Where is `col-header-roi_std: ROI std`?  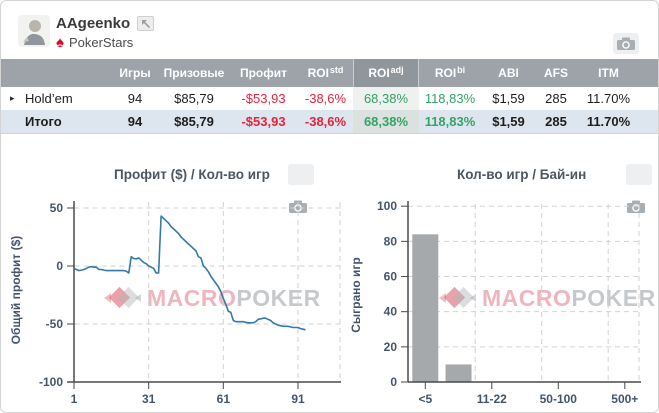 col-header-roi_std: ROI std is located at coordinates (325, 72).